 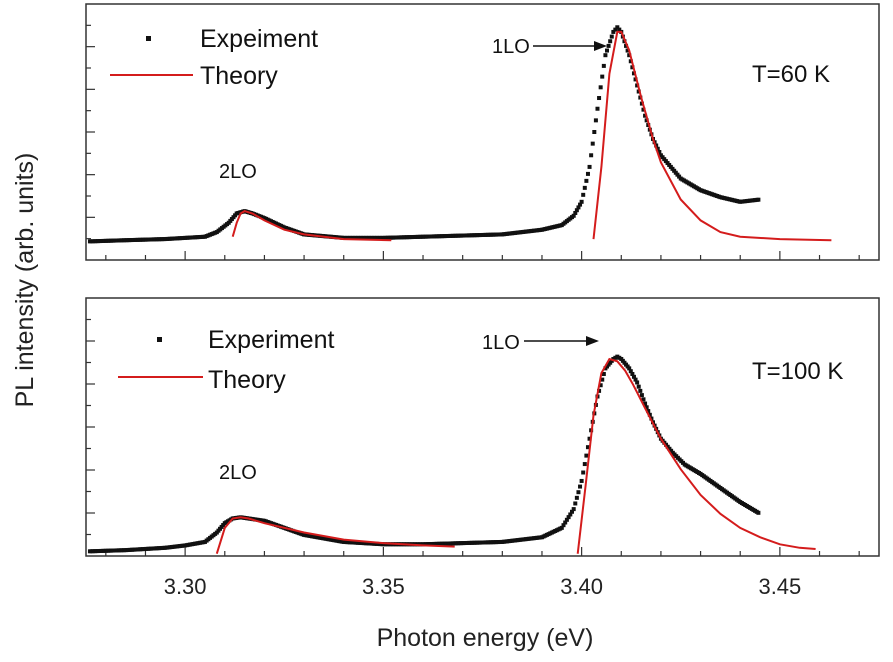 What do you see at coordinates (581, 586) in the screenshot?
I see `x-tick-label: 3.40` at bounding box center [581, 586].